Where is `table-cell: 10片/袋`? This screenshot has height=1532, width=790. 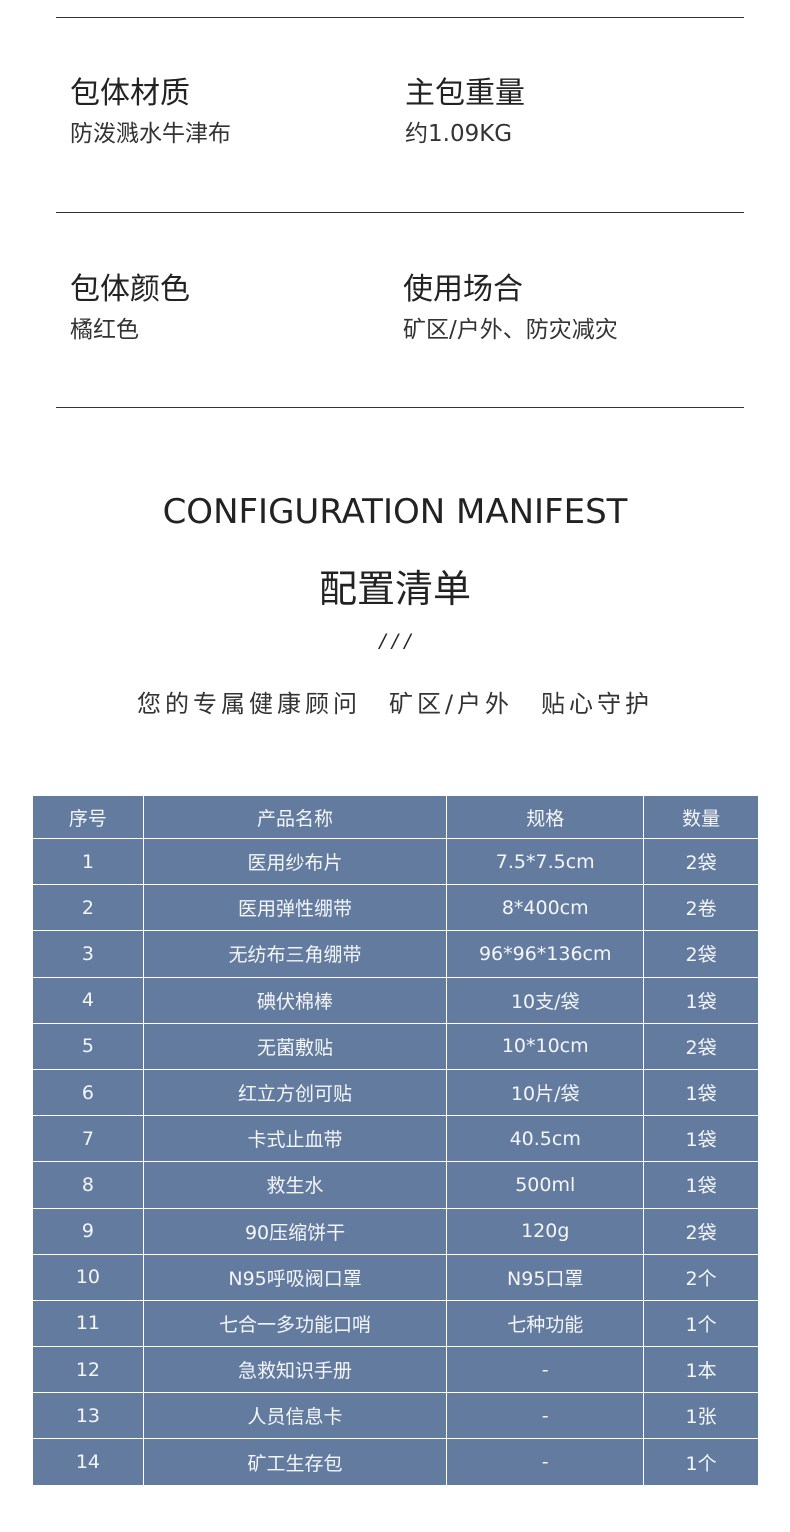 table-cell: 10片/袋 is located at coordinates (545, 1092).